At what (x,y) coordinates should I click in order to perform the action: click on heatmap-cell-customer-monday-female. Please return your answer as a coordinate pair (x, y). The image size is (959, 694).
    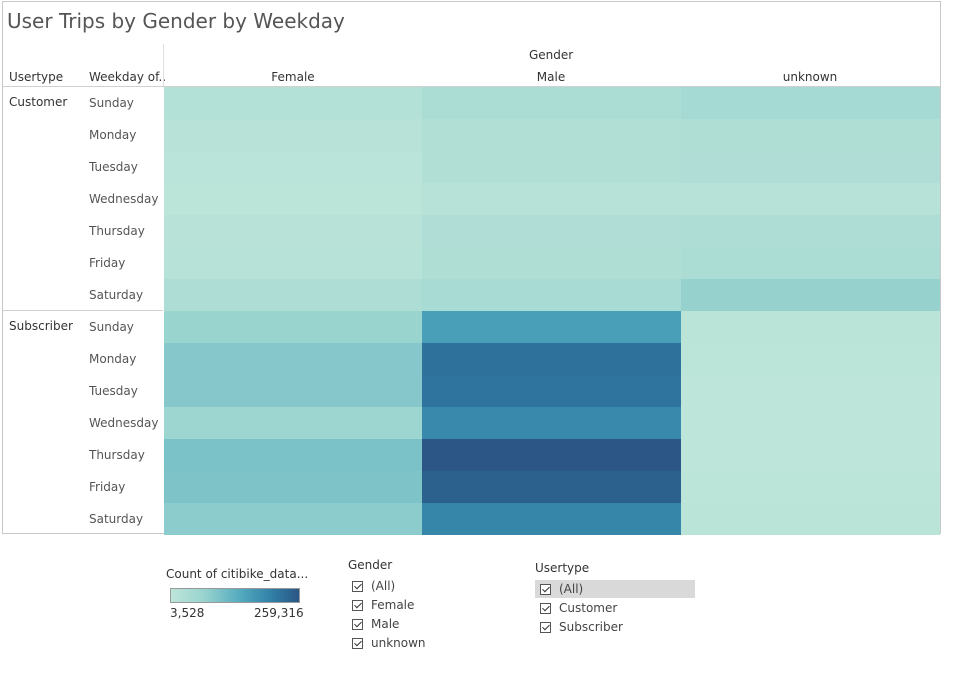
    Looking at the image, I should click on (293, 135).